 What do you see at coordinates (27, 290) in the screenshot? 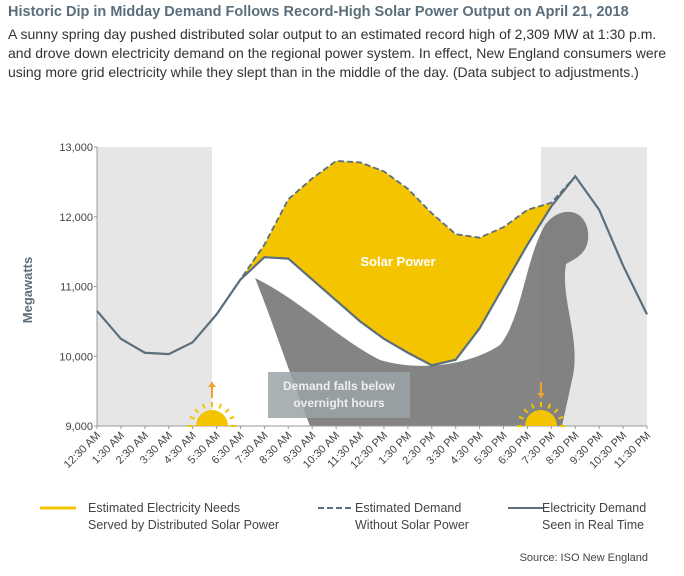
I see `y-axis-label: Megawatts` at bounding box center [27, 290].